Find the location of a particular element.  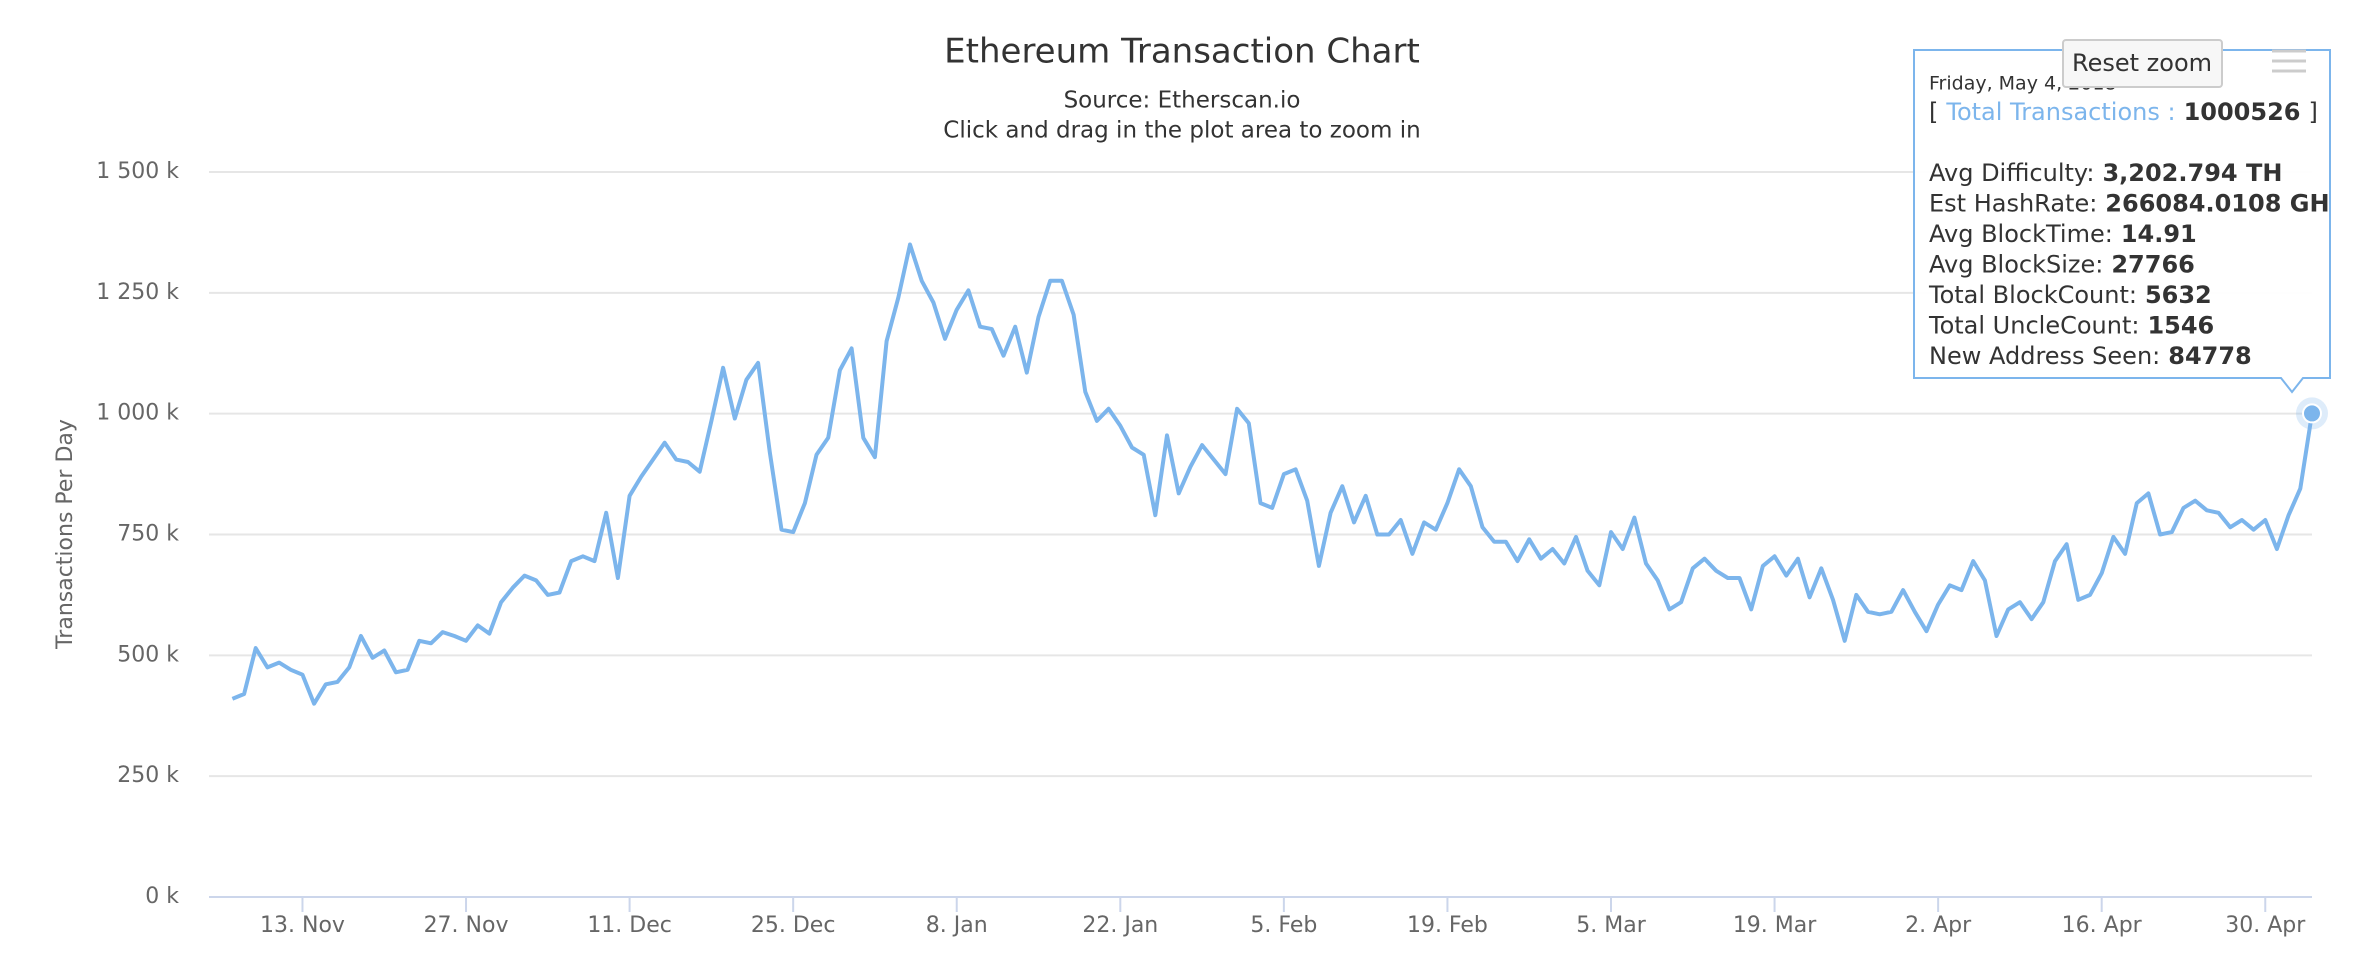

tooltip-part: Avg BlockSize: is located at coordinates (2016, 265).